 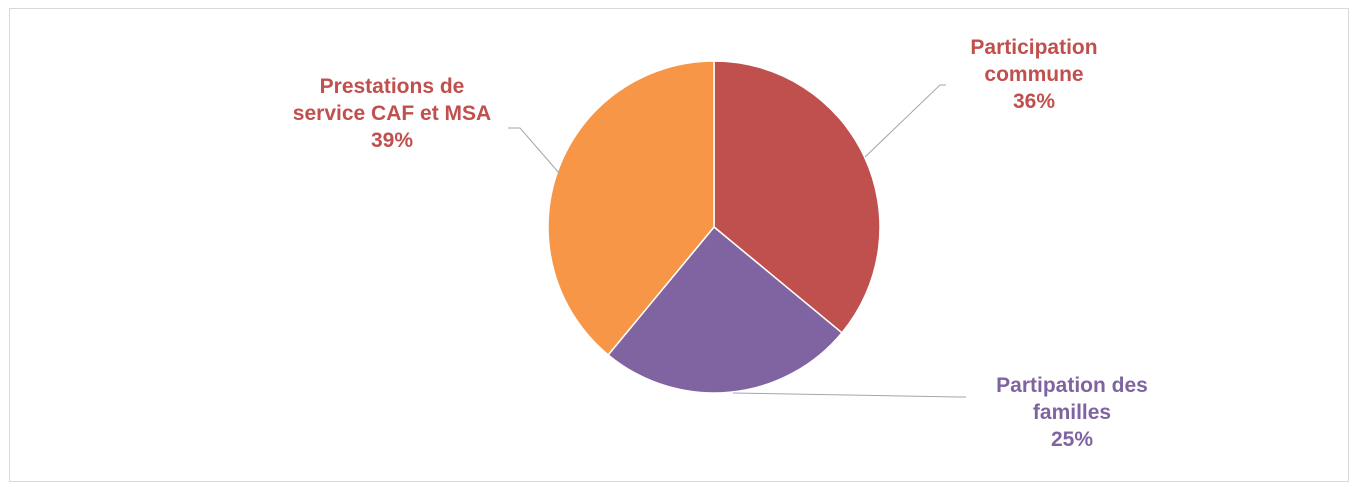 I want to click on data-label-2: Prestations de service CAF et MSA 39%, so click(x=392, y=113).